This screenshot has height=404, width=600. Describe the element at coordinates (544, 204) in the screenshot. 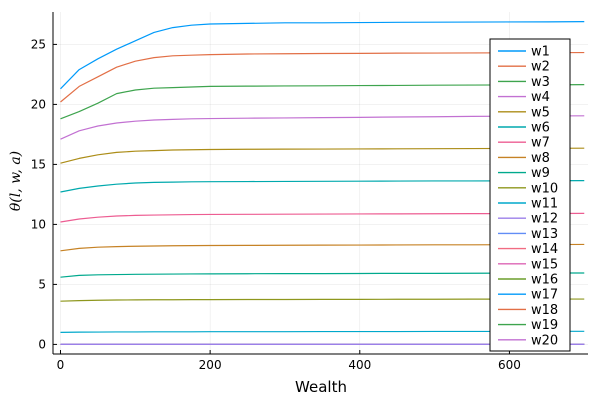

I see `legend-label-w11: w11` at that location.